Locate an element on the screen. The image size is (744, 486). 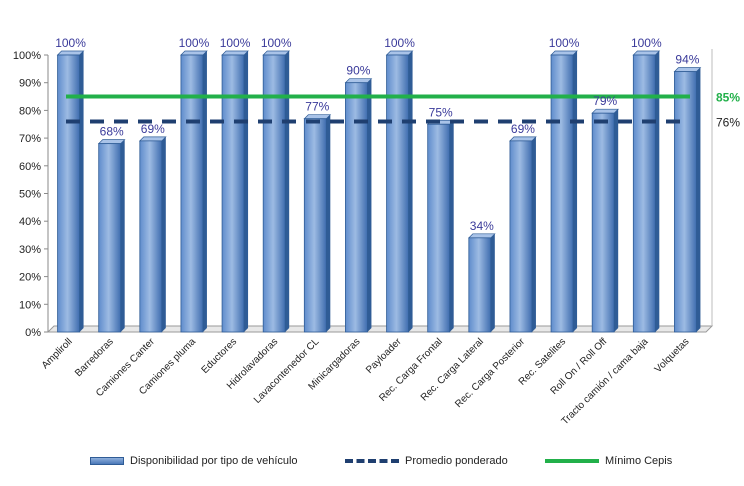
legend-item-avg: Promedio ponderado is located at coordinates (426, 461).